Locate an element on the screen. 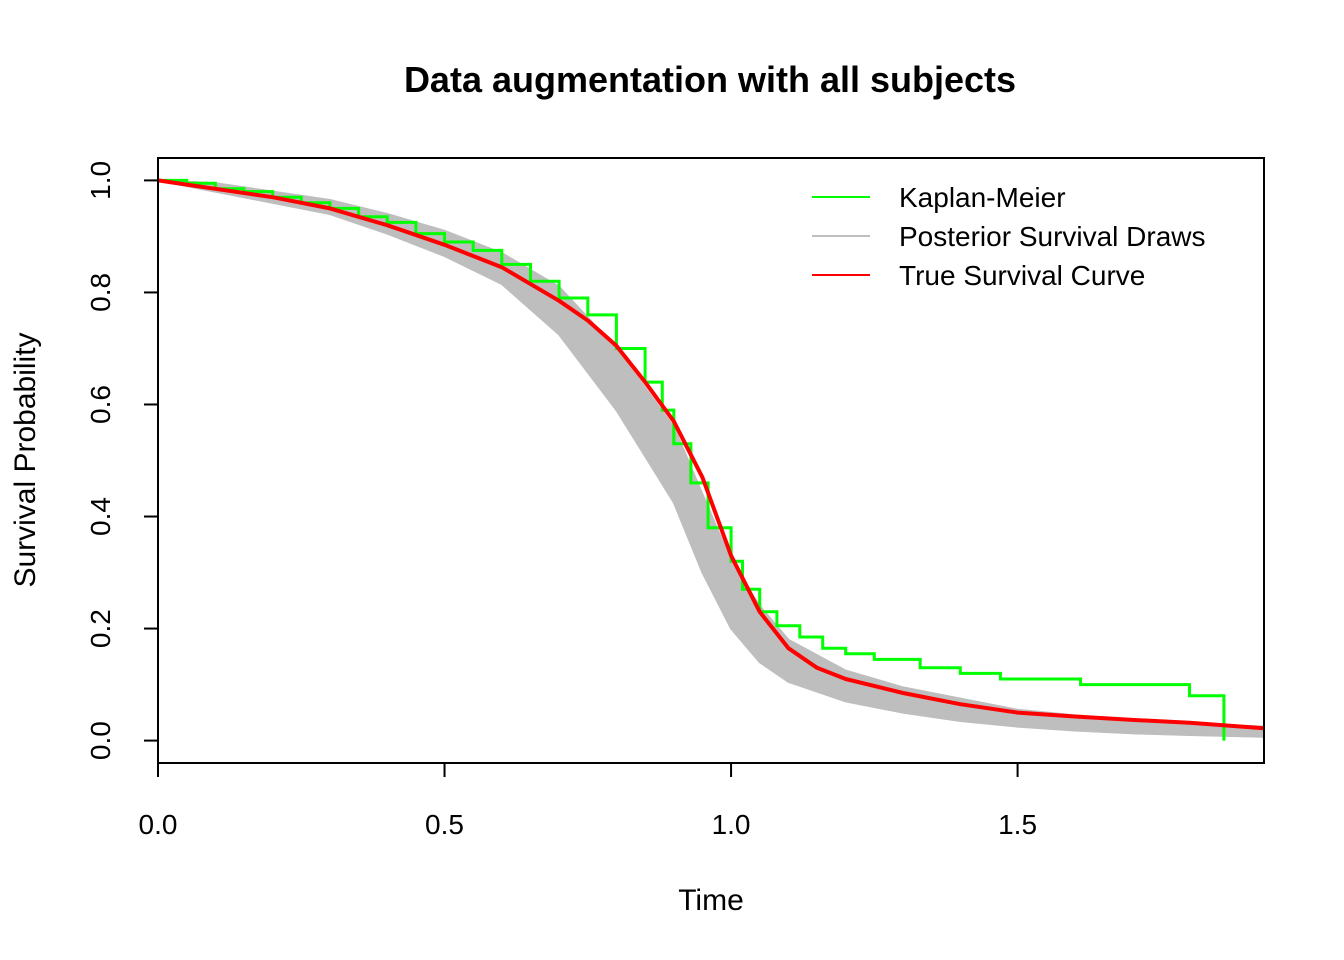 The image size is (1344, 960). y-axis: 0.0 0.2 0.4 0.6 0.8 1.0 is located at coordinates (122, 460).